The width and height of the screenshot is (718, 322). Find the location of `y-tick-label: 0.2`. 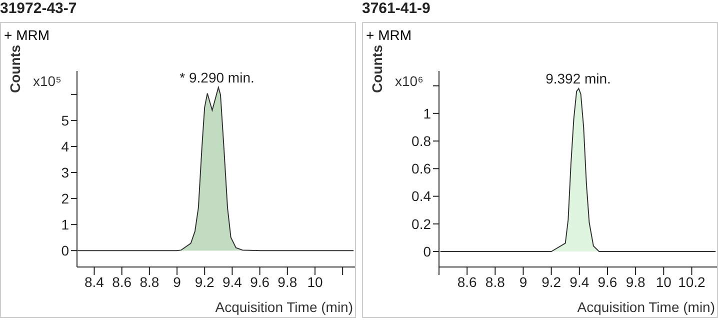

y-tick-label: 0.2 is located at coordinates (422, 224).